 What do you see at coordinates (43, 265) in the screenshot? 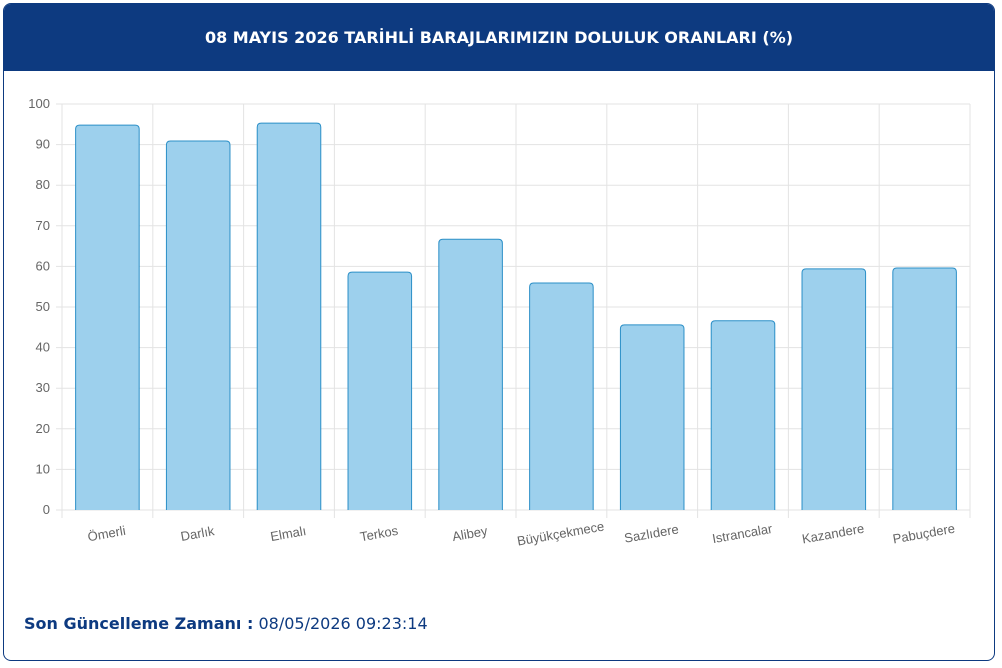
I see `y-tick-label: 60` at bounding box center [43, 265].